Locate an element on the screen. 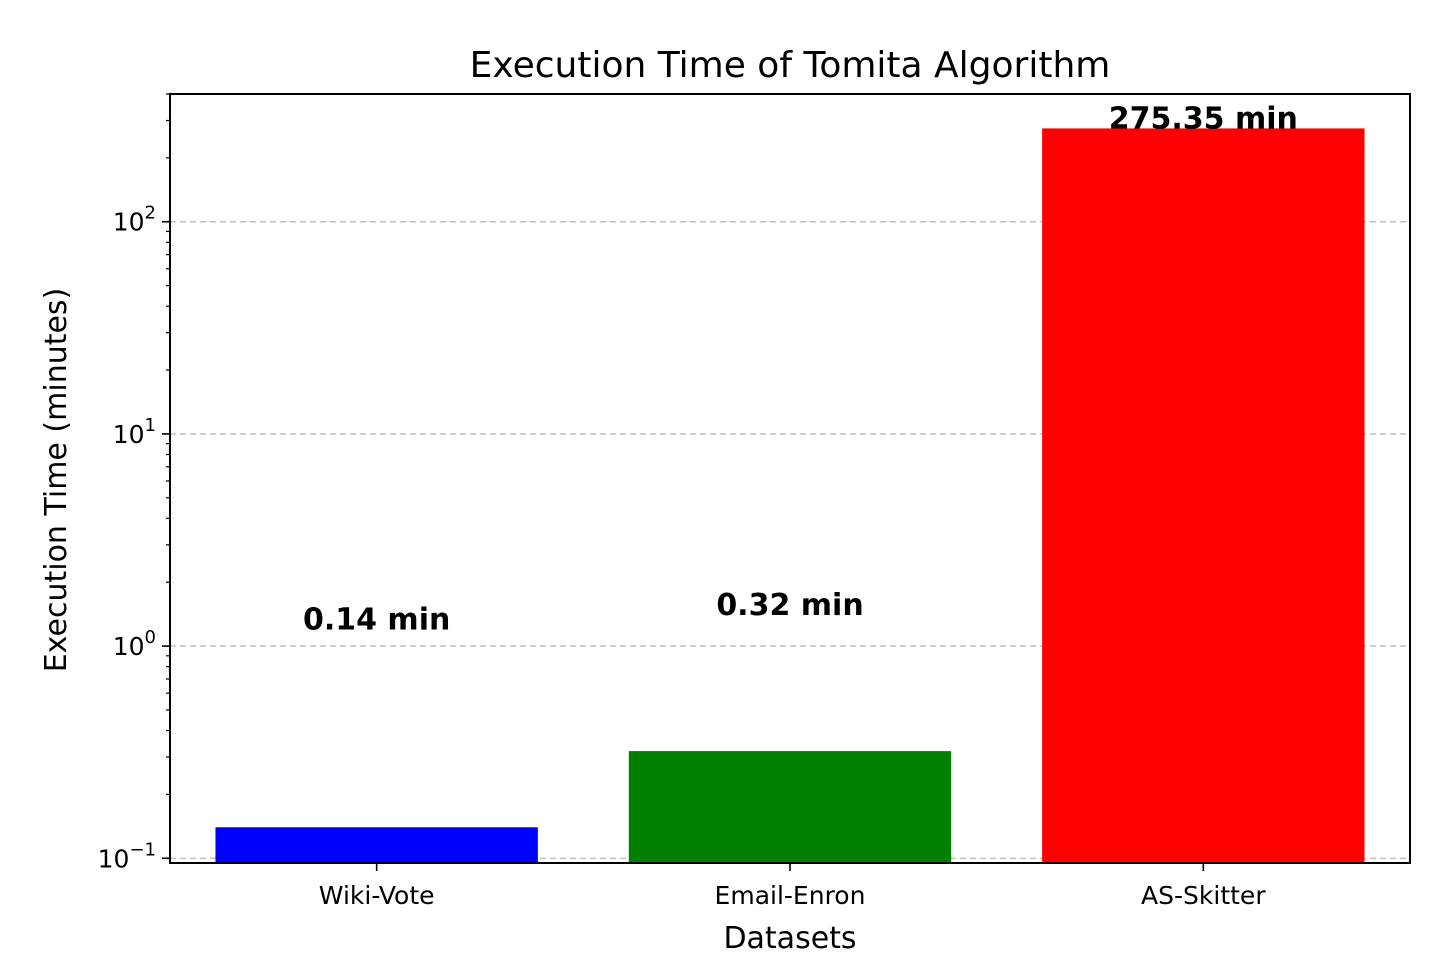 The height and width of the screenshot is (966, 1450). data-label-as-skitter: 275.35 min is located at coordinates (1203, 118).